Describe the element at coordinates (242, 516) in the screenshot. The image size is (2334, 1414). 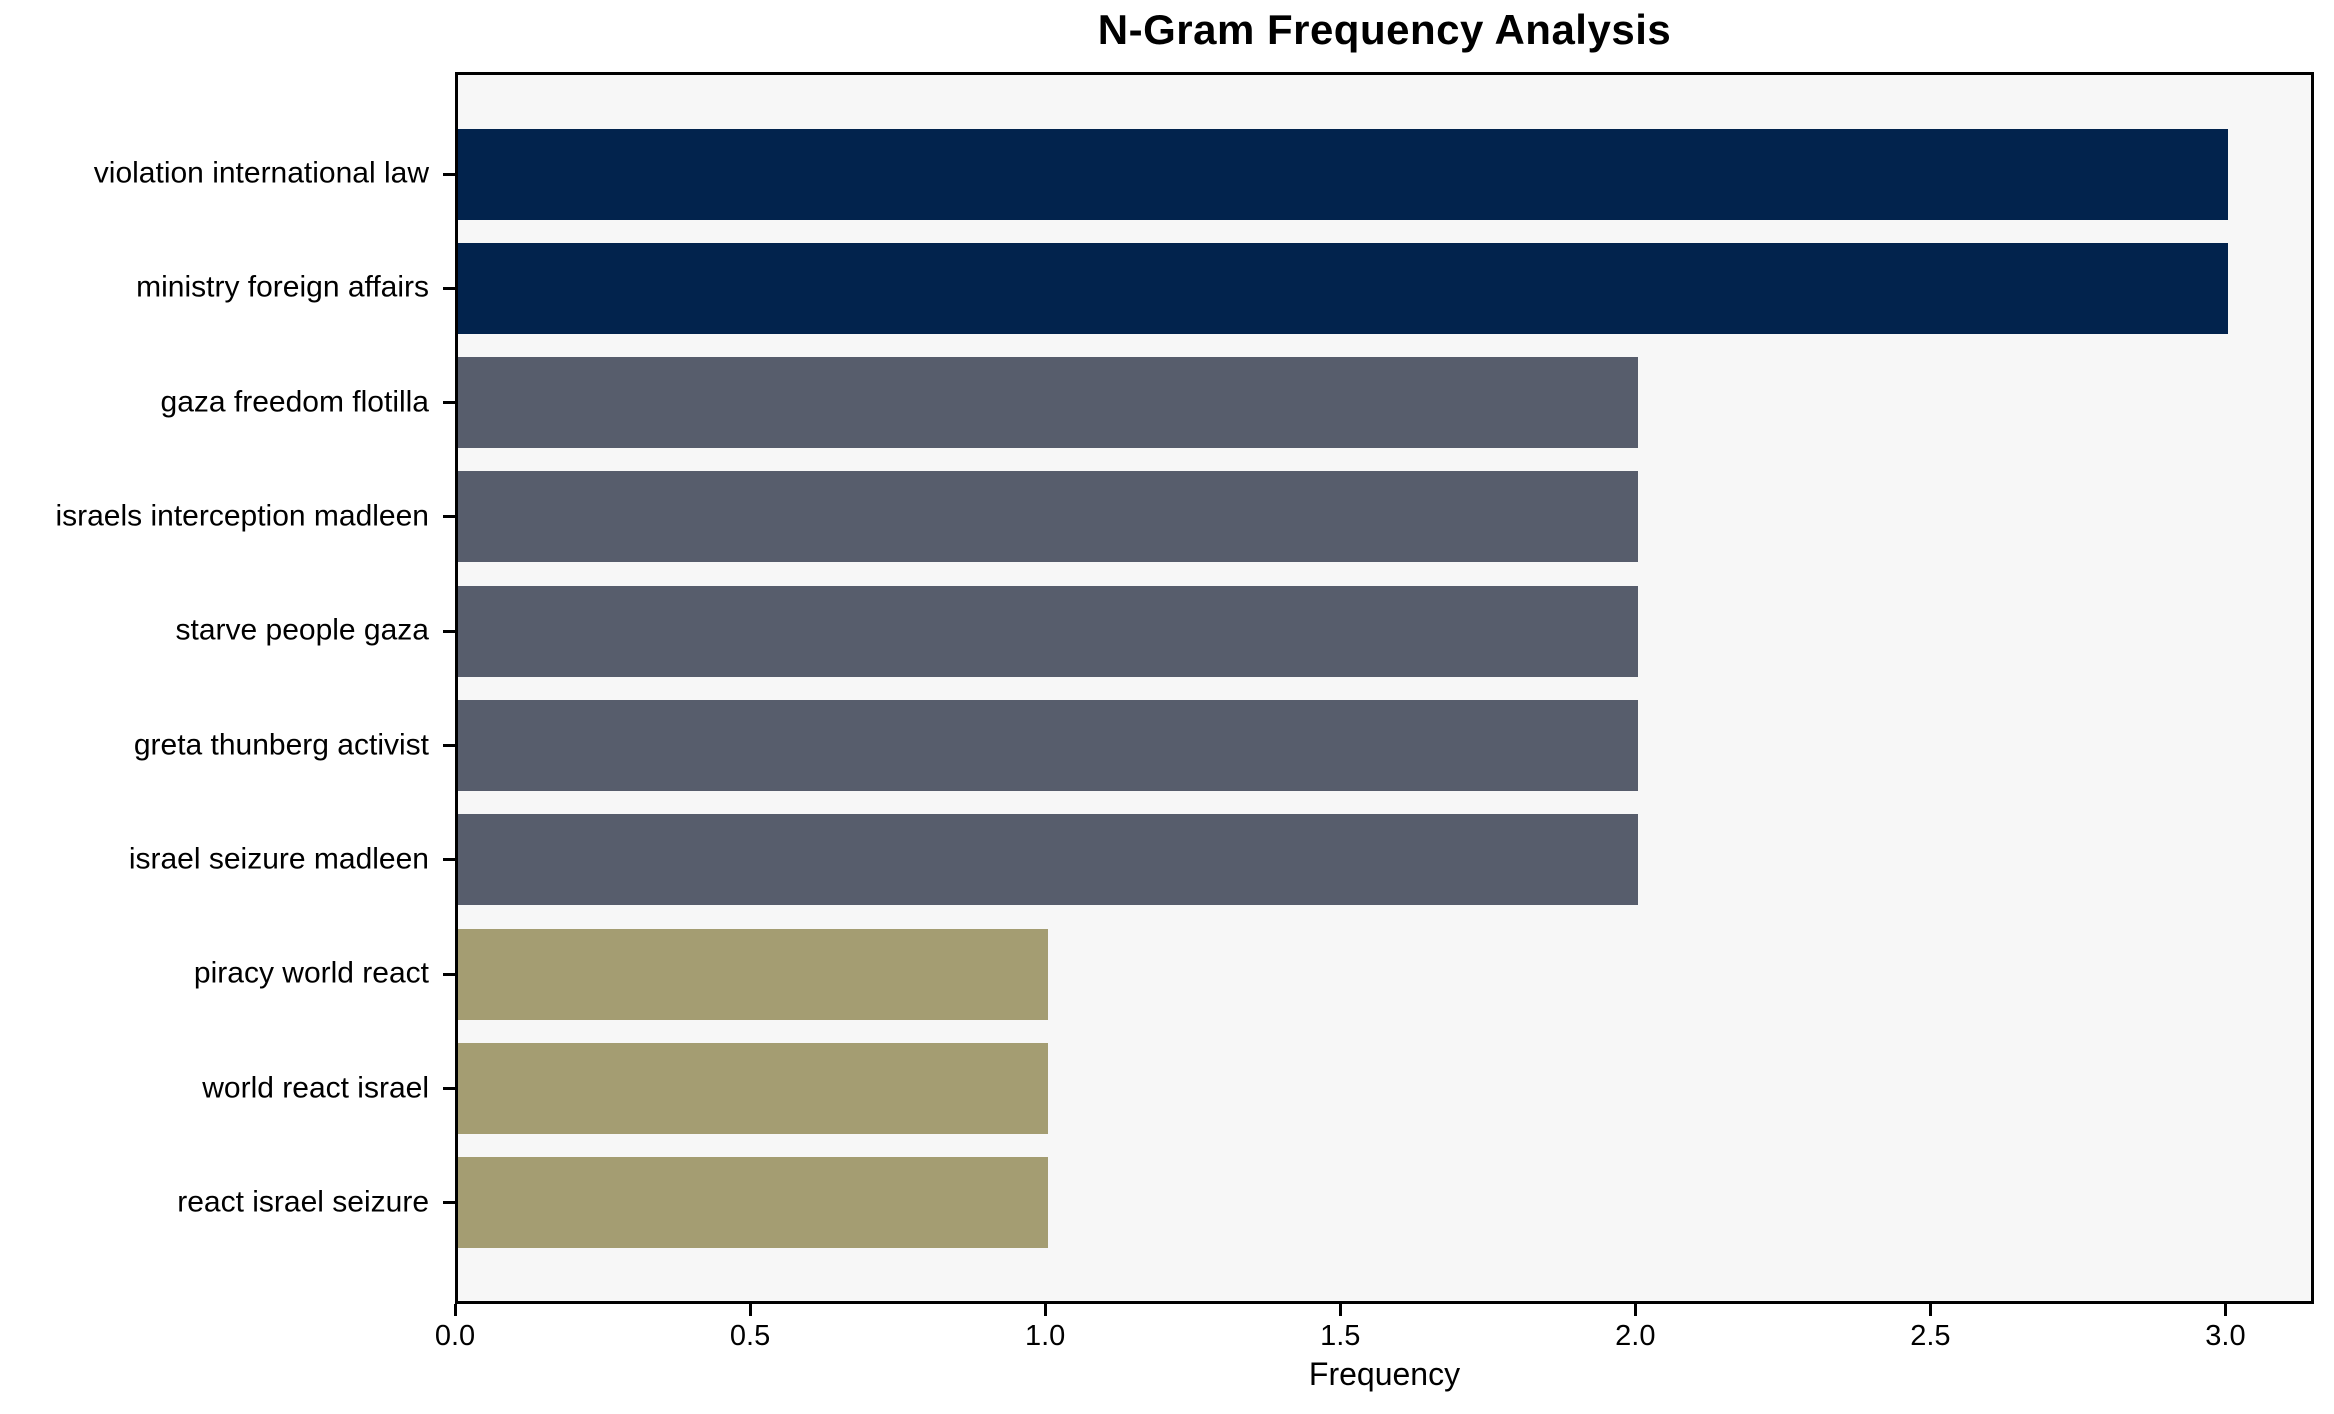
I see `y-tick-label: israels interception madleen` at that location.